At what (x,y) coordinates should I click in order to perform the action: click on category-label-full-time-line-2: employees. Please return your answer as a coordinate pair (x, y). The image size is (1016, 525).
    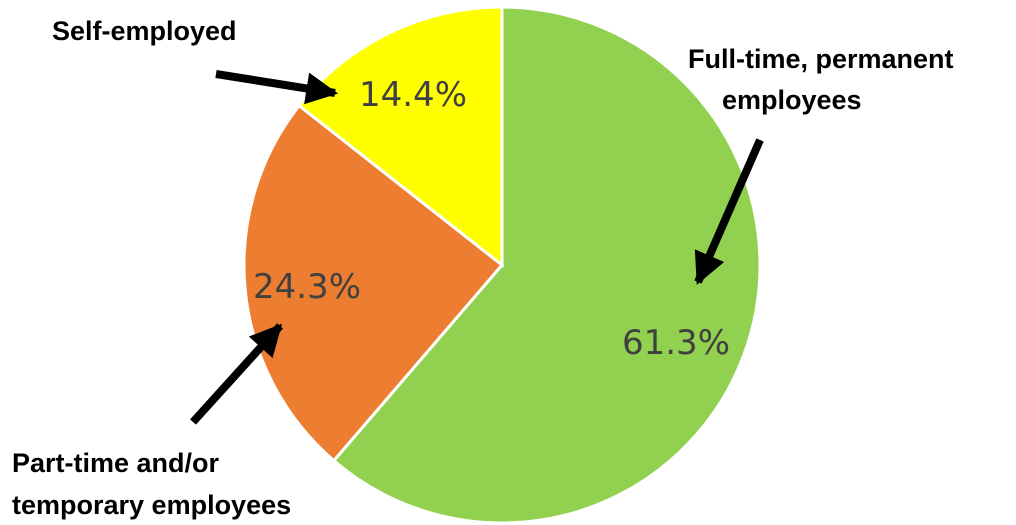
    Looking at the image, I should click on (792, 100).